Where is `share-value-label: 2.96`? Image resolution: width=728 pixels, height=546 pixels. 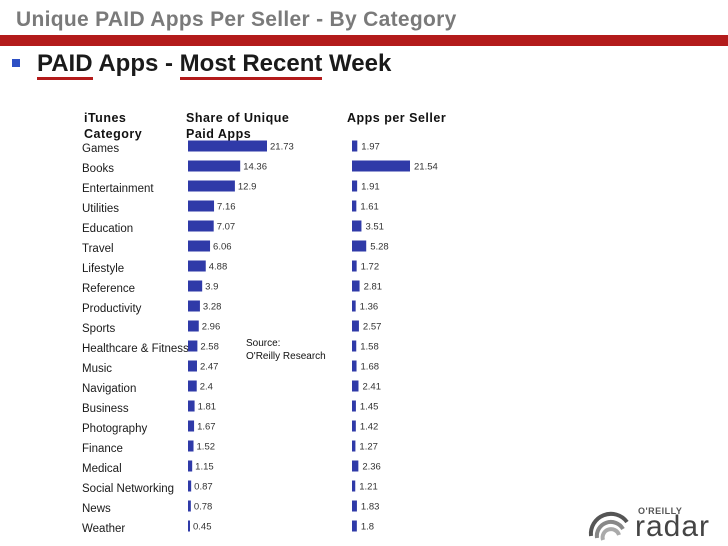
share-value-label: 2.96 is located at coordinates (211, 327).